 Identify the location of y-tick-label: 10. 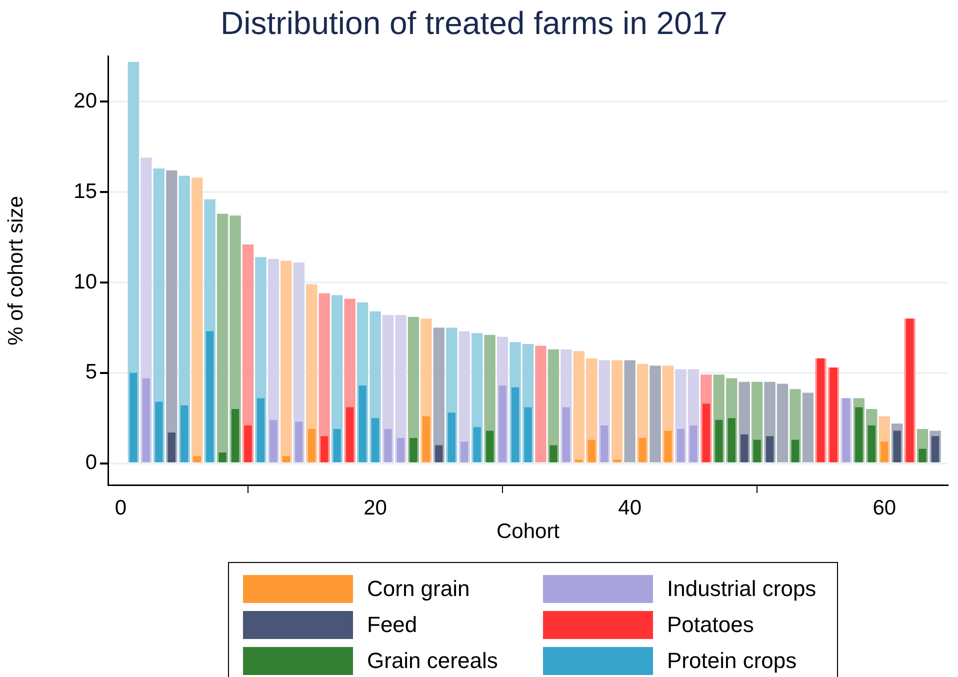
(85, 282).